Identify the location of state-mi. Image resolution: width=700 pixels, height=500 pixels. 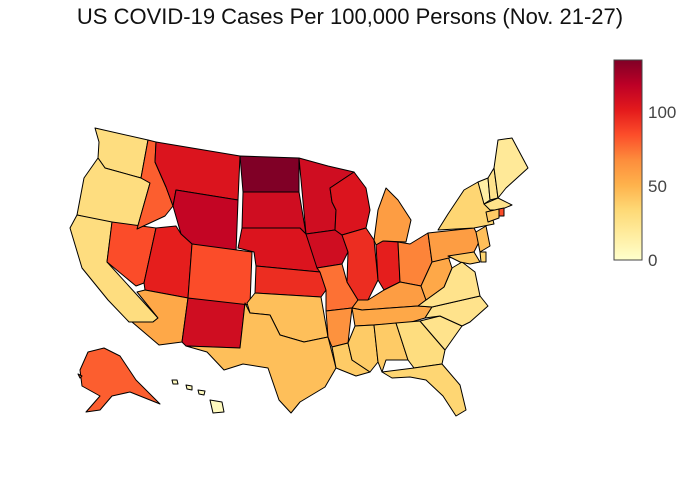
(392, 216).